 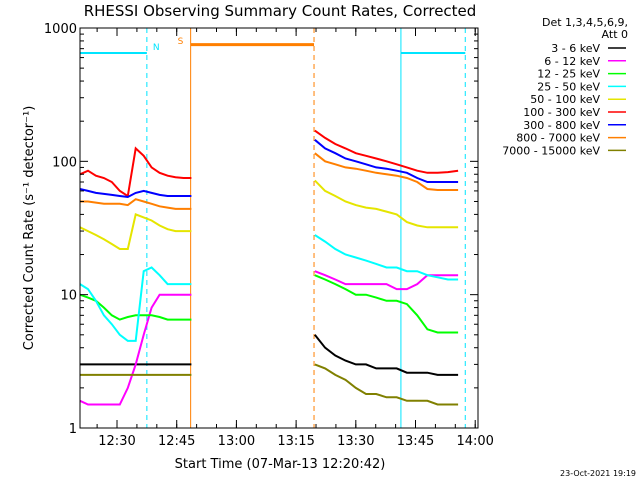 I want to click on series-line-3-second, so click(x=386, y=257).